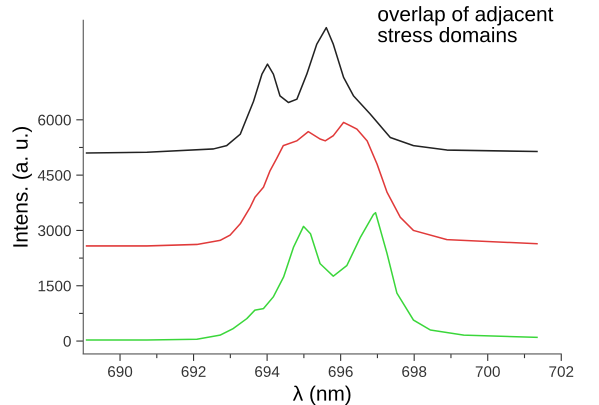 The image size is (599, 405). I want to click on y-tick-label: 3000, so click(54, 230).